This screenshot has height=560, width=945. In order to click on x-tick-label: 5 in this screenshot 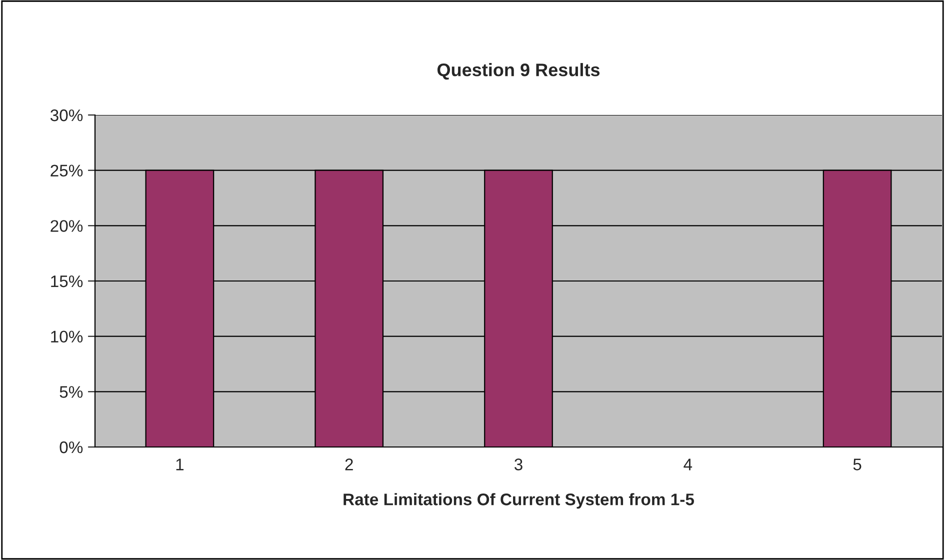, I will do `click(857, 464)`.